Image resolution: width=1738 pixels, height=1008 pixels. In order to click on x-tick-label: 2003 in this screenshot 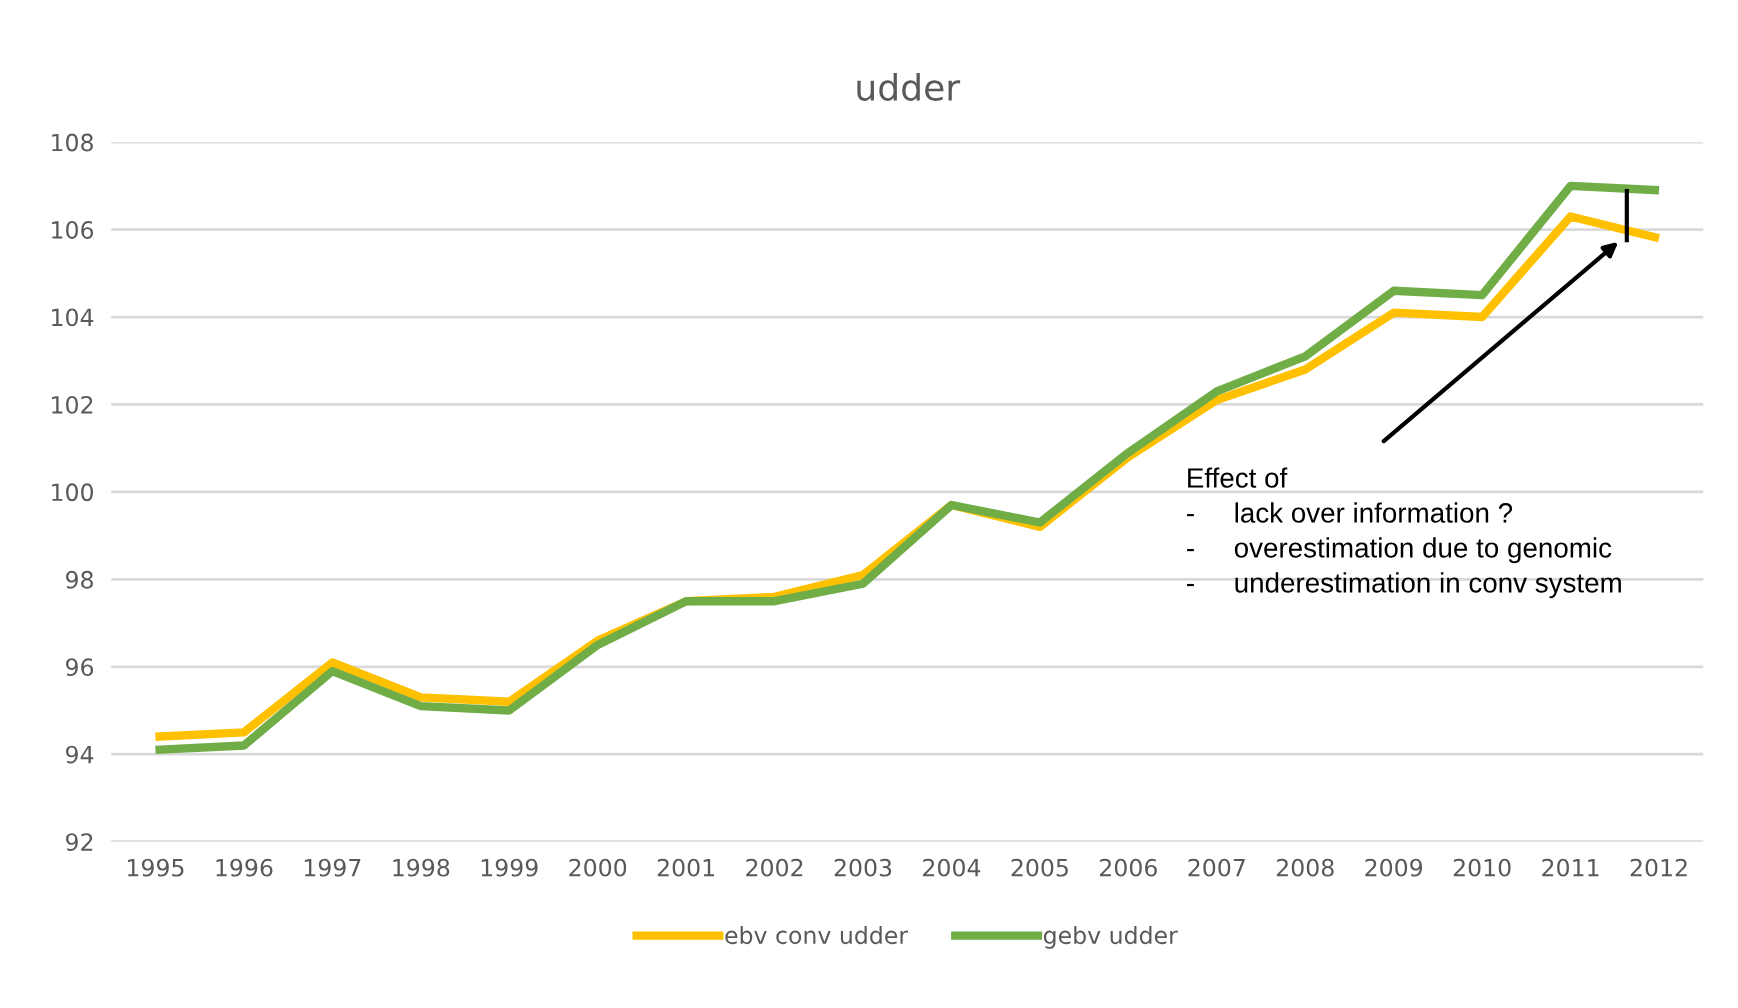, I will do `click(863, 867)`.